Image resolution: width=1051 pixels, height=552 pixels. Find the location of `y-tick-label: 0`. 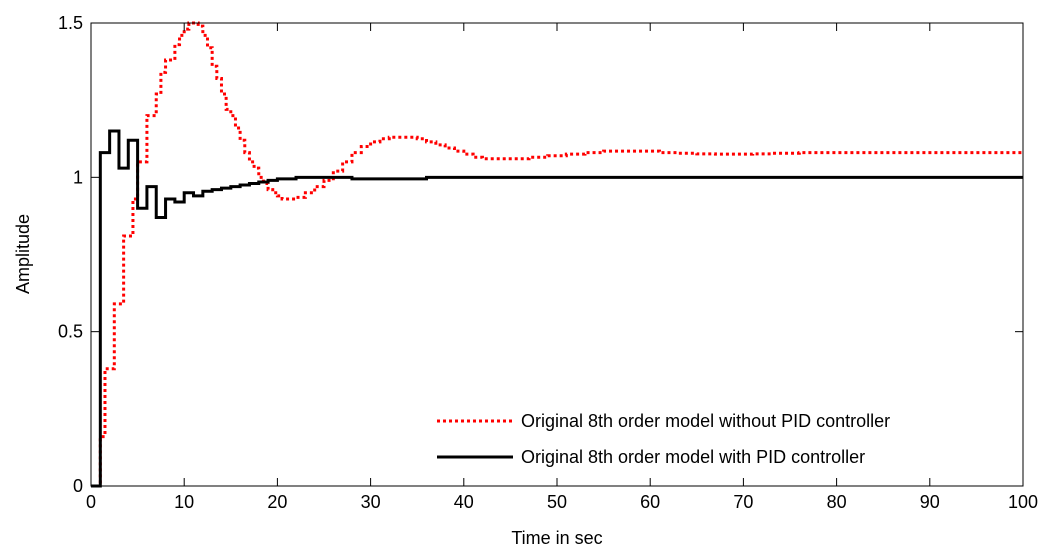

y-tick-label: 0 is located at coordinates (78, 486).